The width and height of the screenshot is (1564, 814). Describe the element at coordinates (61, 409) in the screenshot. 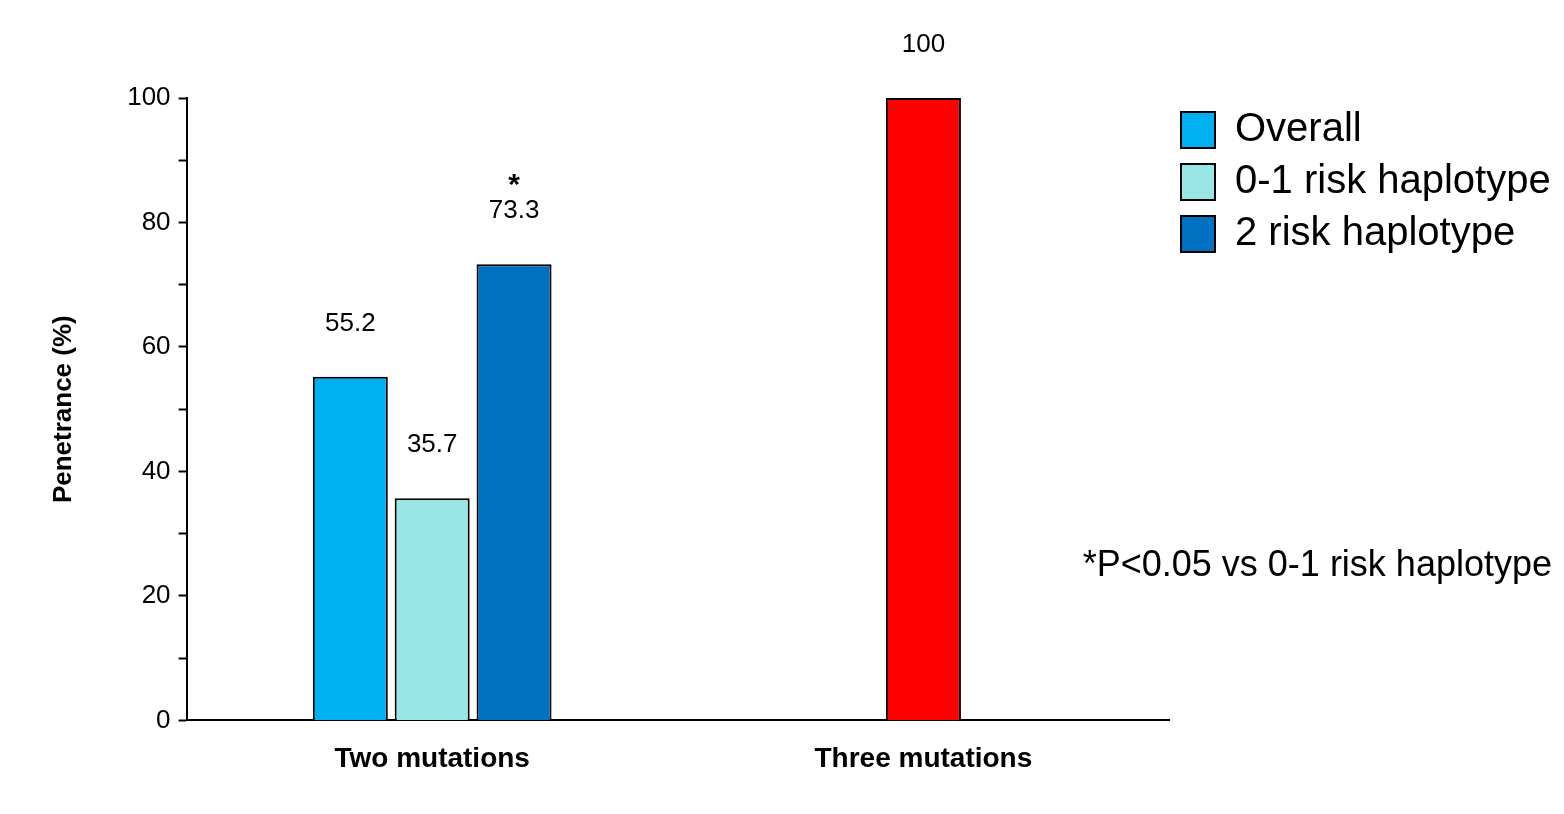

I see `y-axis-title: Penetrance (%)` at that location.